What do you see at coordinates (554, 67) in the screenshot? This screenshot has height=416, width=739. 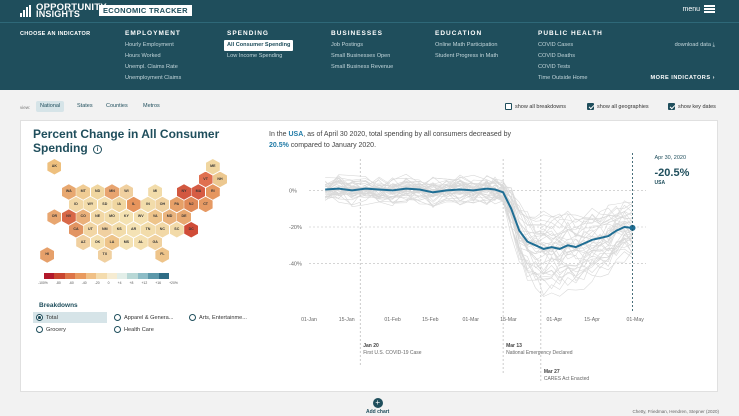 I see `nav-item: COVID Tests` at bounding box center [554, 67].